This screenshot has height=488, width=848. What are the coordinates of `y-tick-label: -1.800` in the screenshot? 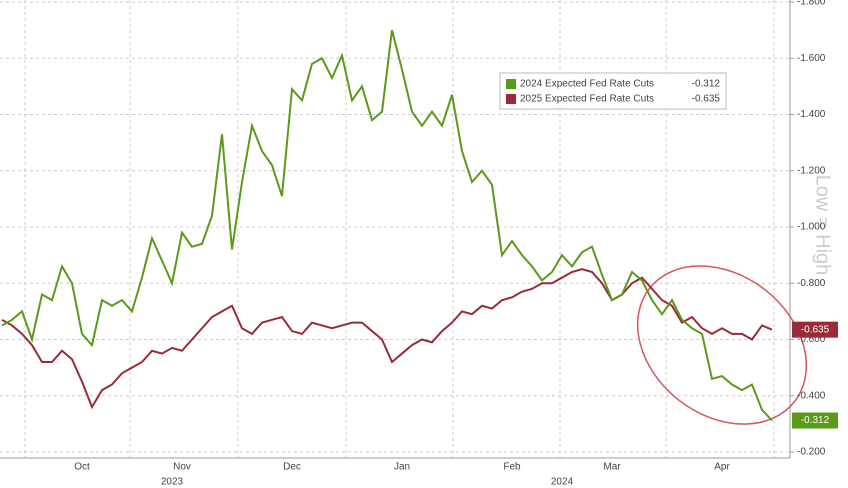 It's located at (811, 4).